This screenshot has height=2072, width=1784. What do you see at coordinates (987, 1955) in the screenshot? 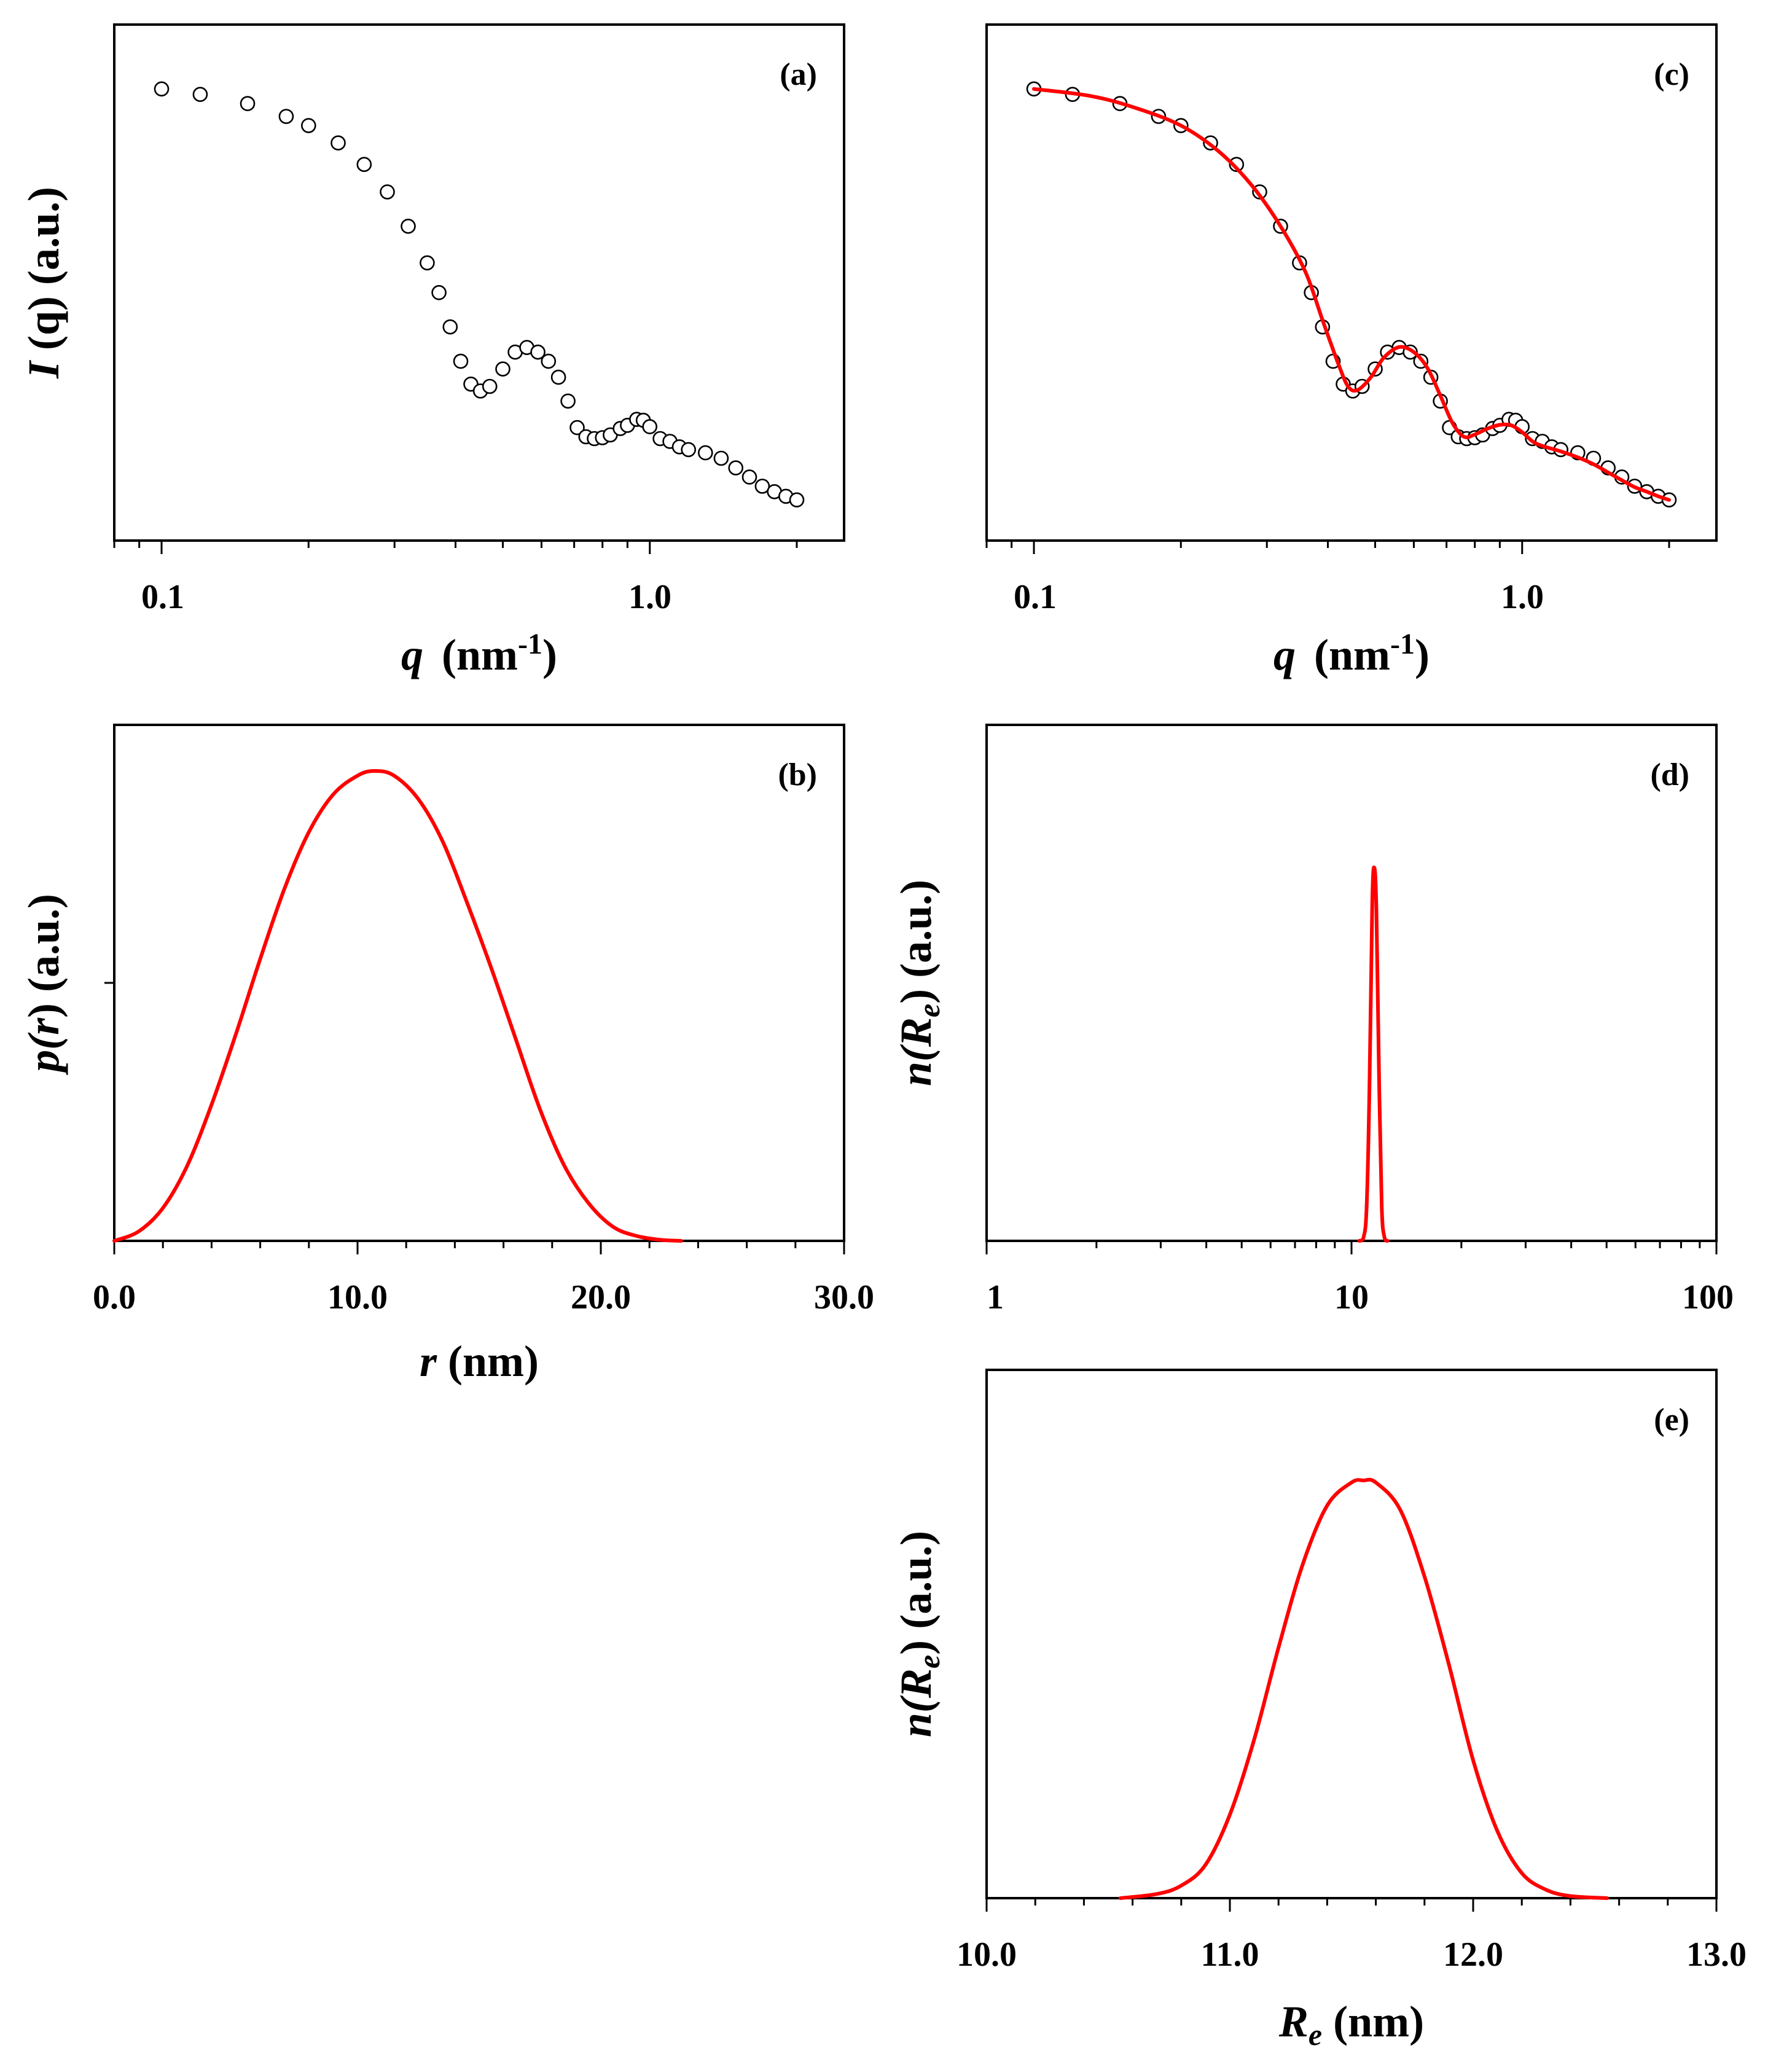
I see `panel-e-xtick-label: 10.0` at bounding box center [987, 1955].